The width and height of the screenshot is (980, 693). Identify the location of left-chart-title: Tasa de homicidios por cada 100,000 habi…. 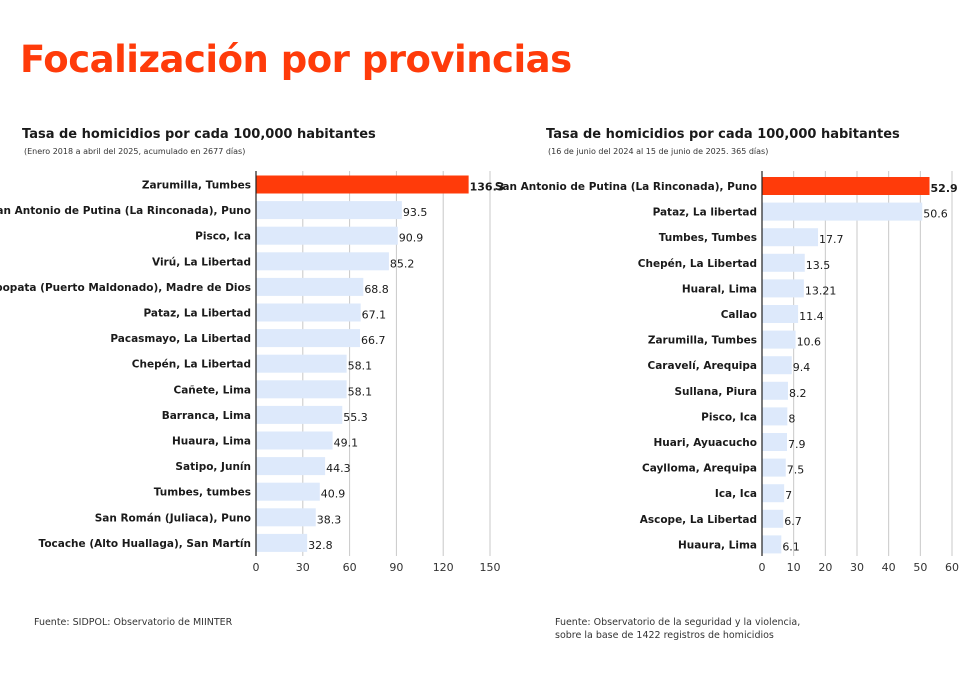
(199, 134).